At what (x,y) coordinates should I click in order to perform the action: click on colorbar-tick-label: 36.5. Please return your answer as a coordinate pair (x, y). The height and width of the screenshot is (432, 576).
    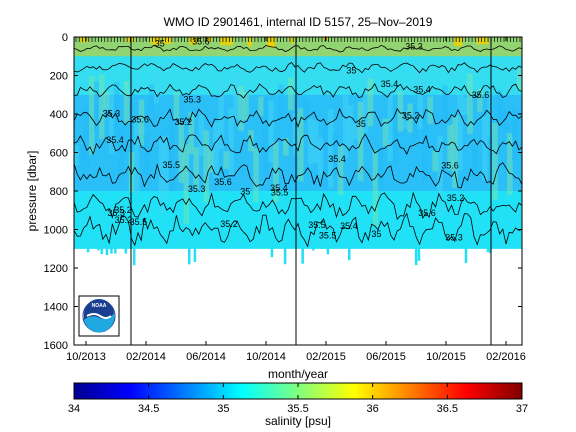
    Looking at the image, I should click on (447, 409).